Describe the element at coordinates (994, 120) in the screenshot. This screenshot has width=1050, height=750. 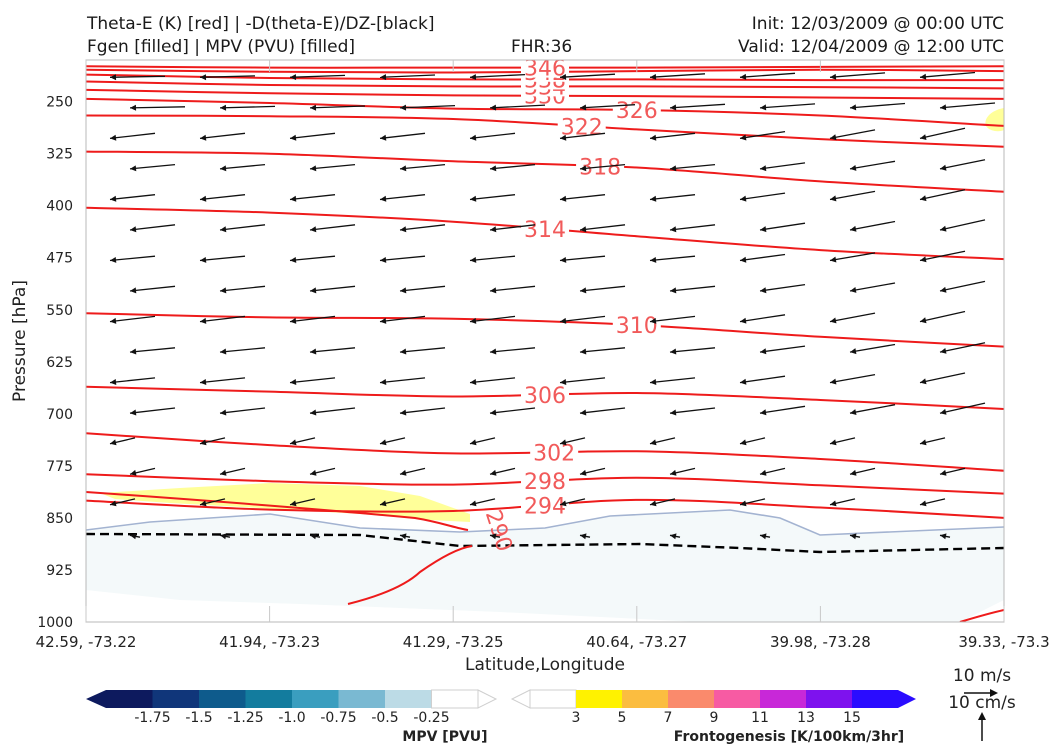
I see `frontogenesis-patch-upper` at that location.